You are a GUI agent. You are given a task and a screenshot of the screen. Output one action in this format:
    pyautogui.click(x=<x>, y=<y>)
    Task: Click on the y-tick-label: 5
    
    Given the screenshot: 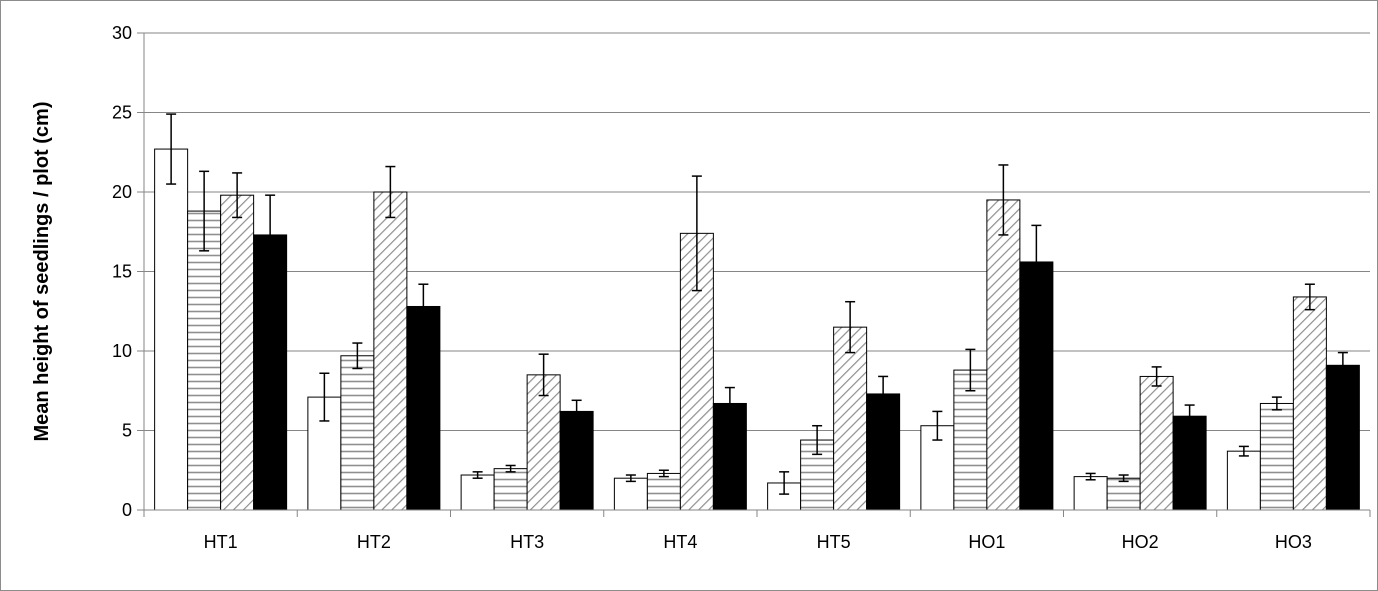 What is the action you would take?
    pyautogui.click(x=127, y=431)
    